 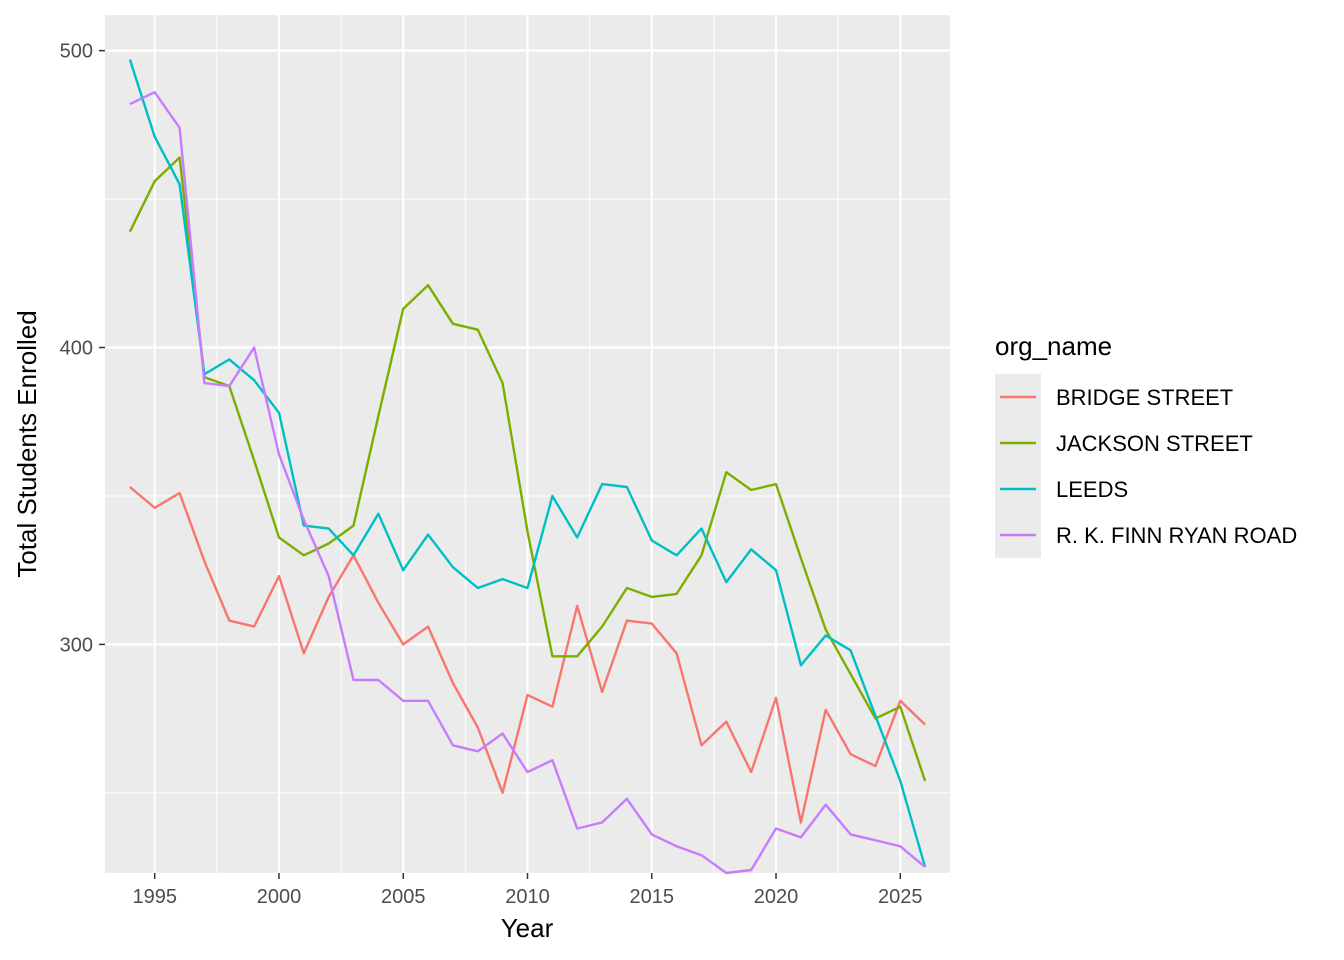 I want to click on x-axis: 1995 2000 2005 2010 2015 2020 2025, so click(x=527, y=890).